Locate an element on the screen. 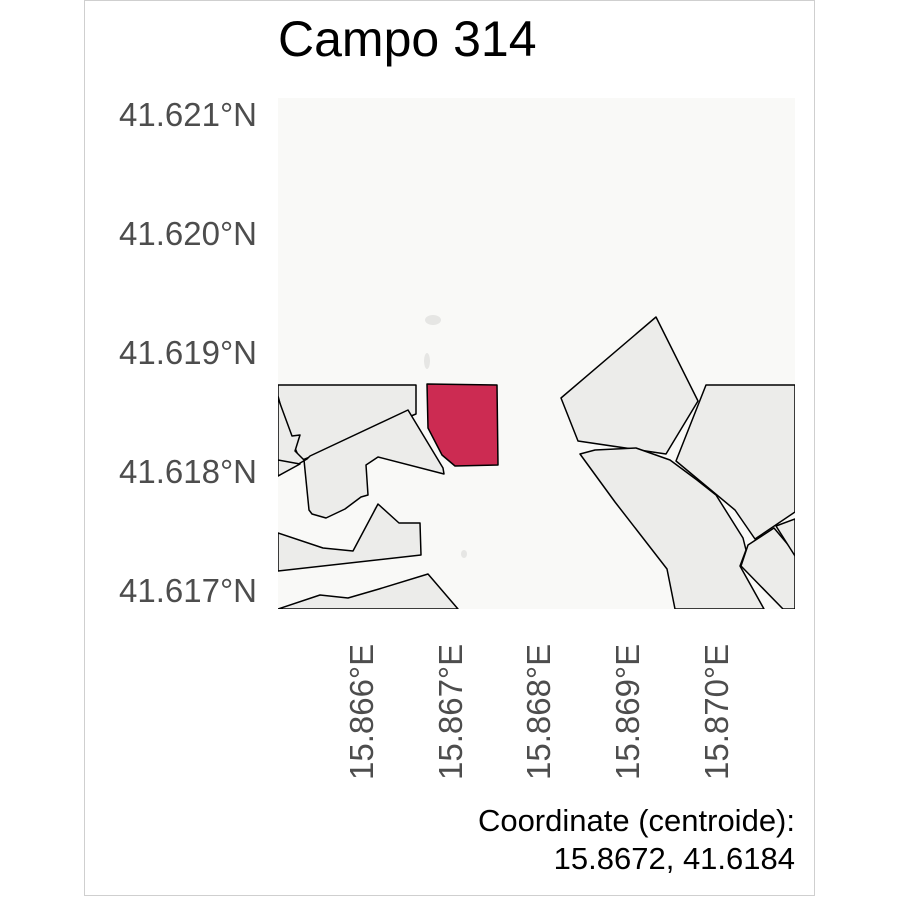 The height and width of the screenshot is (900, 900). y-tick-label: 41.617°N is located at coordinates (188, 590).